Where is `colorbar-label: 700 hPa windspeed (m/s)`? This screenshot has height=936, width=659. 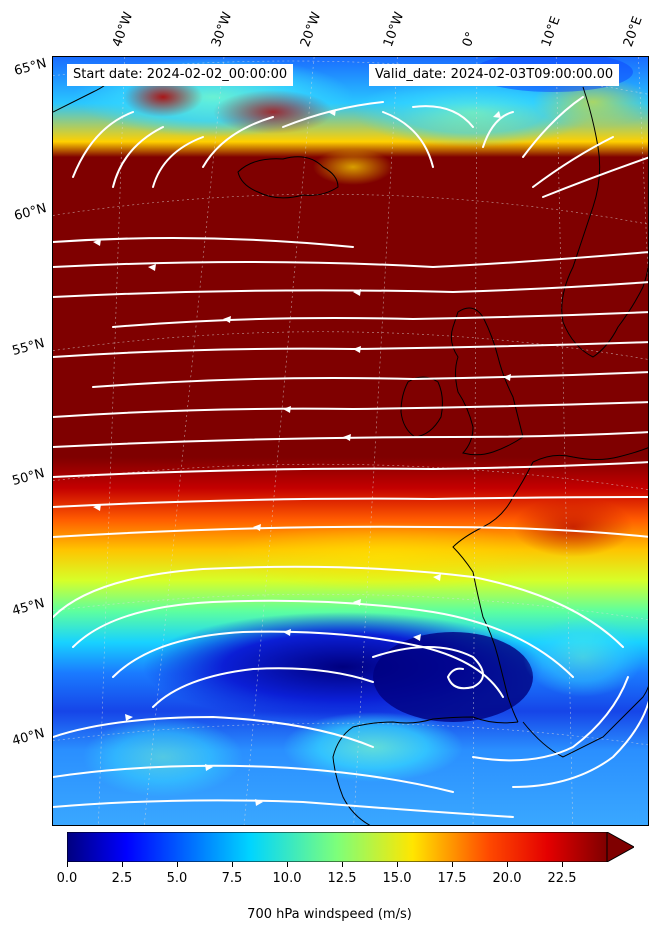 colorbar-label: 700 hPa windspeed (m/s) is located at coordinates (329, 914).